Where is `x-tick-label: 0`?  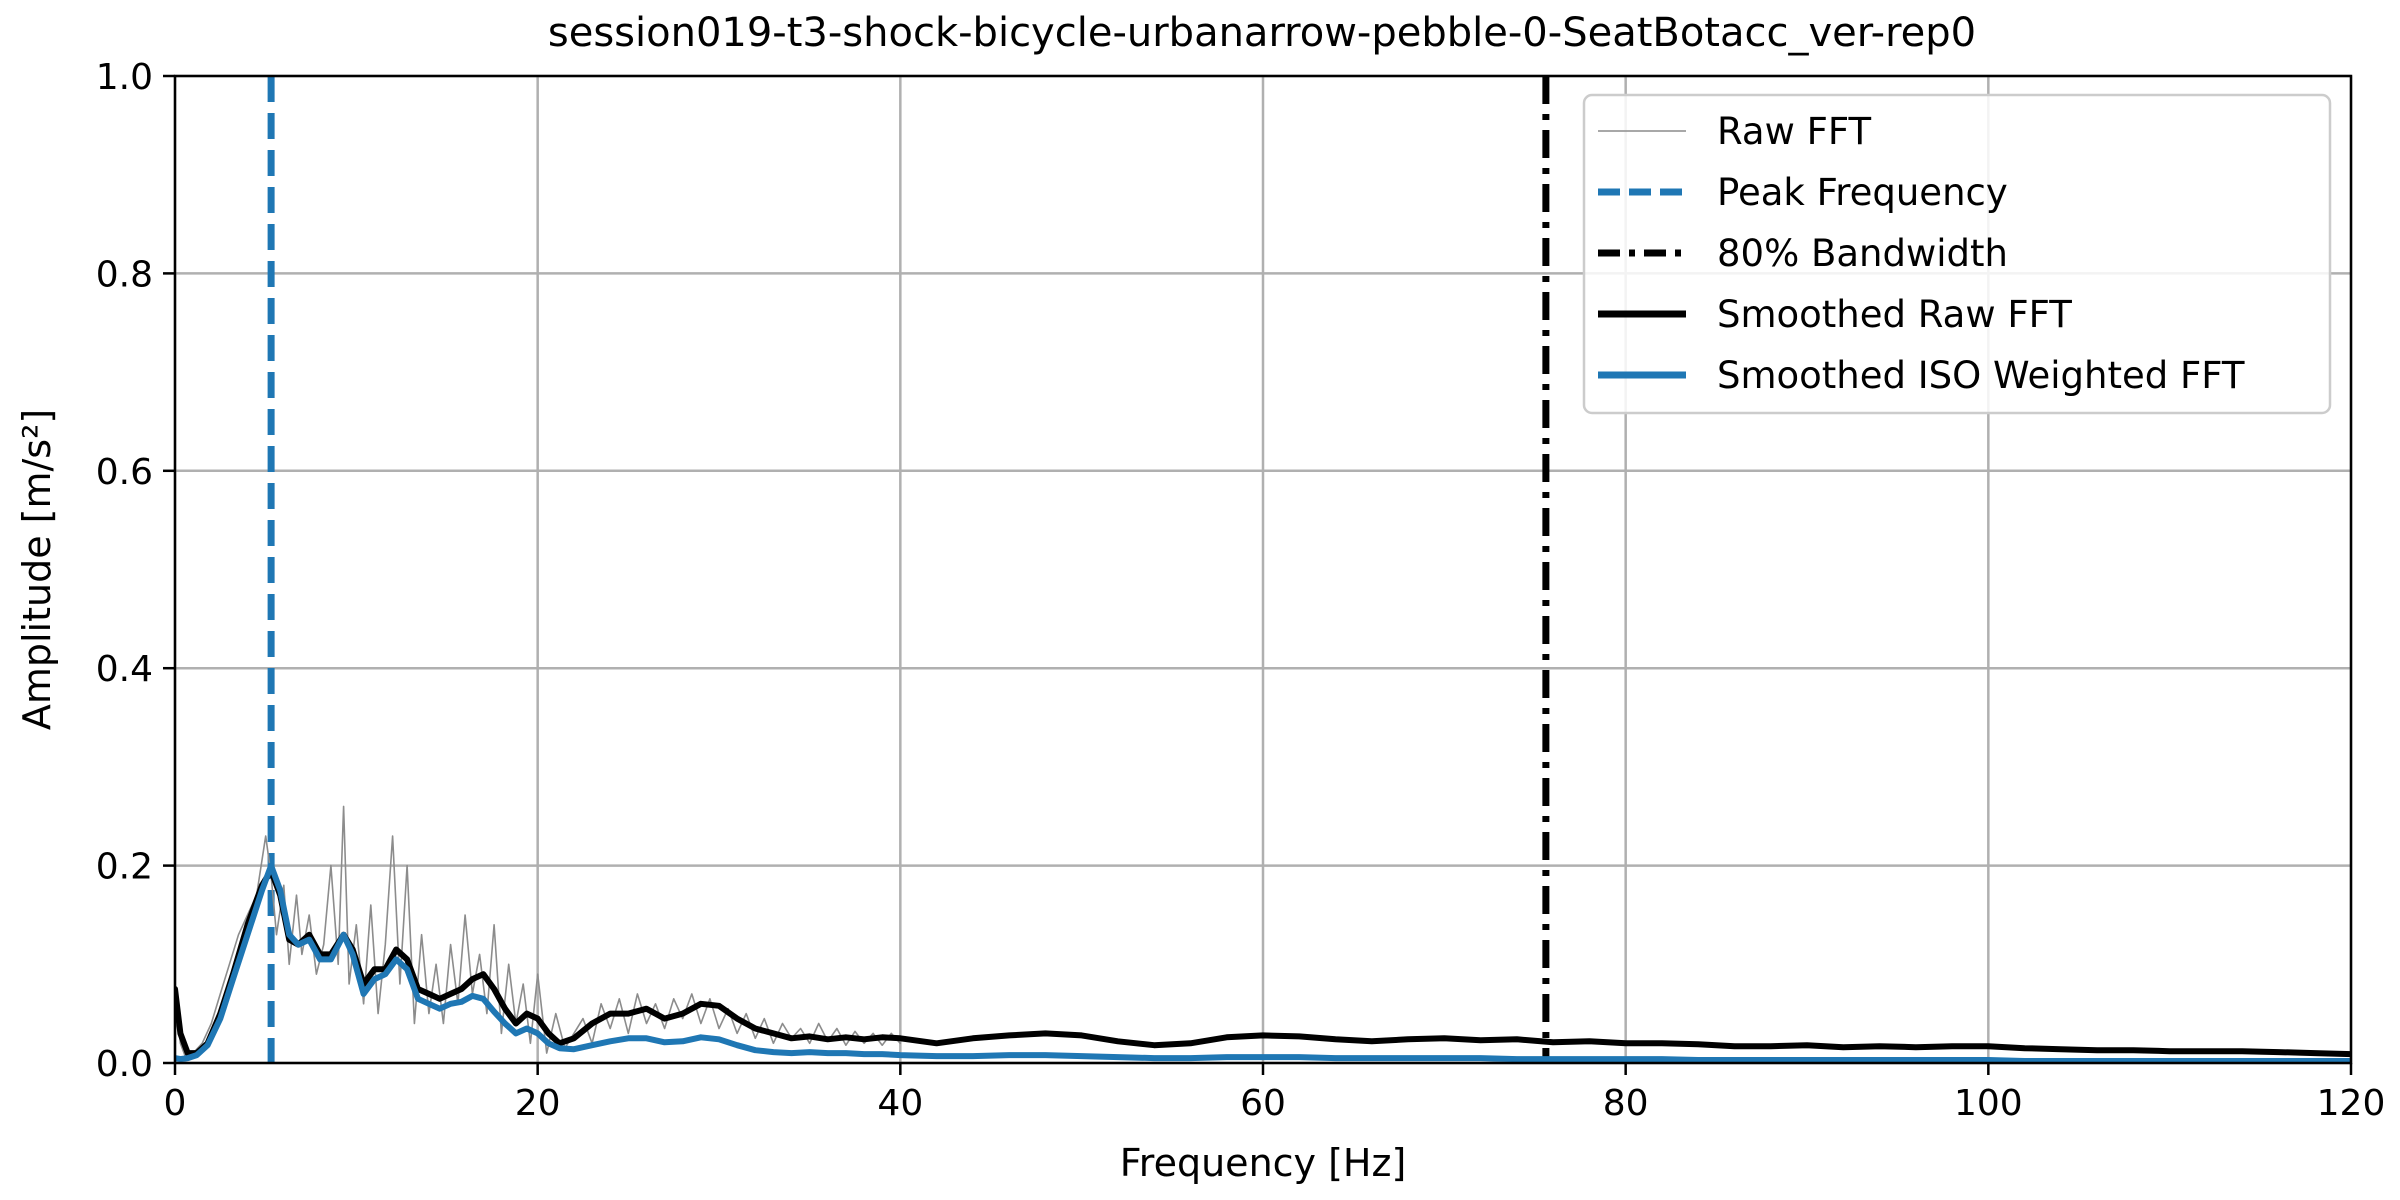
x-tick-label: 0 is located at coordinates (175, 1103).